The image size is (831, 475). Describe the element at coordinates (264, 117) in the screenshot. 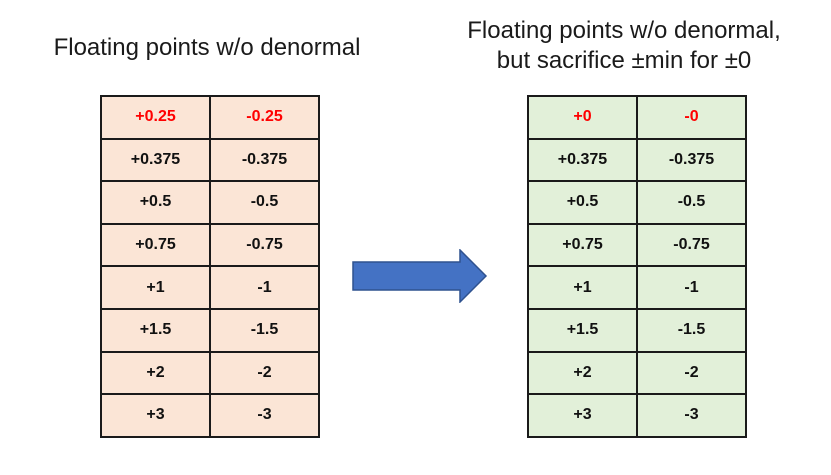

I see `negative-value-cell: -0.25` at that location.